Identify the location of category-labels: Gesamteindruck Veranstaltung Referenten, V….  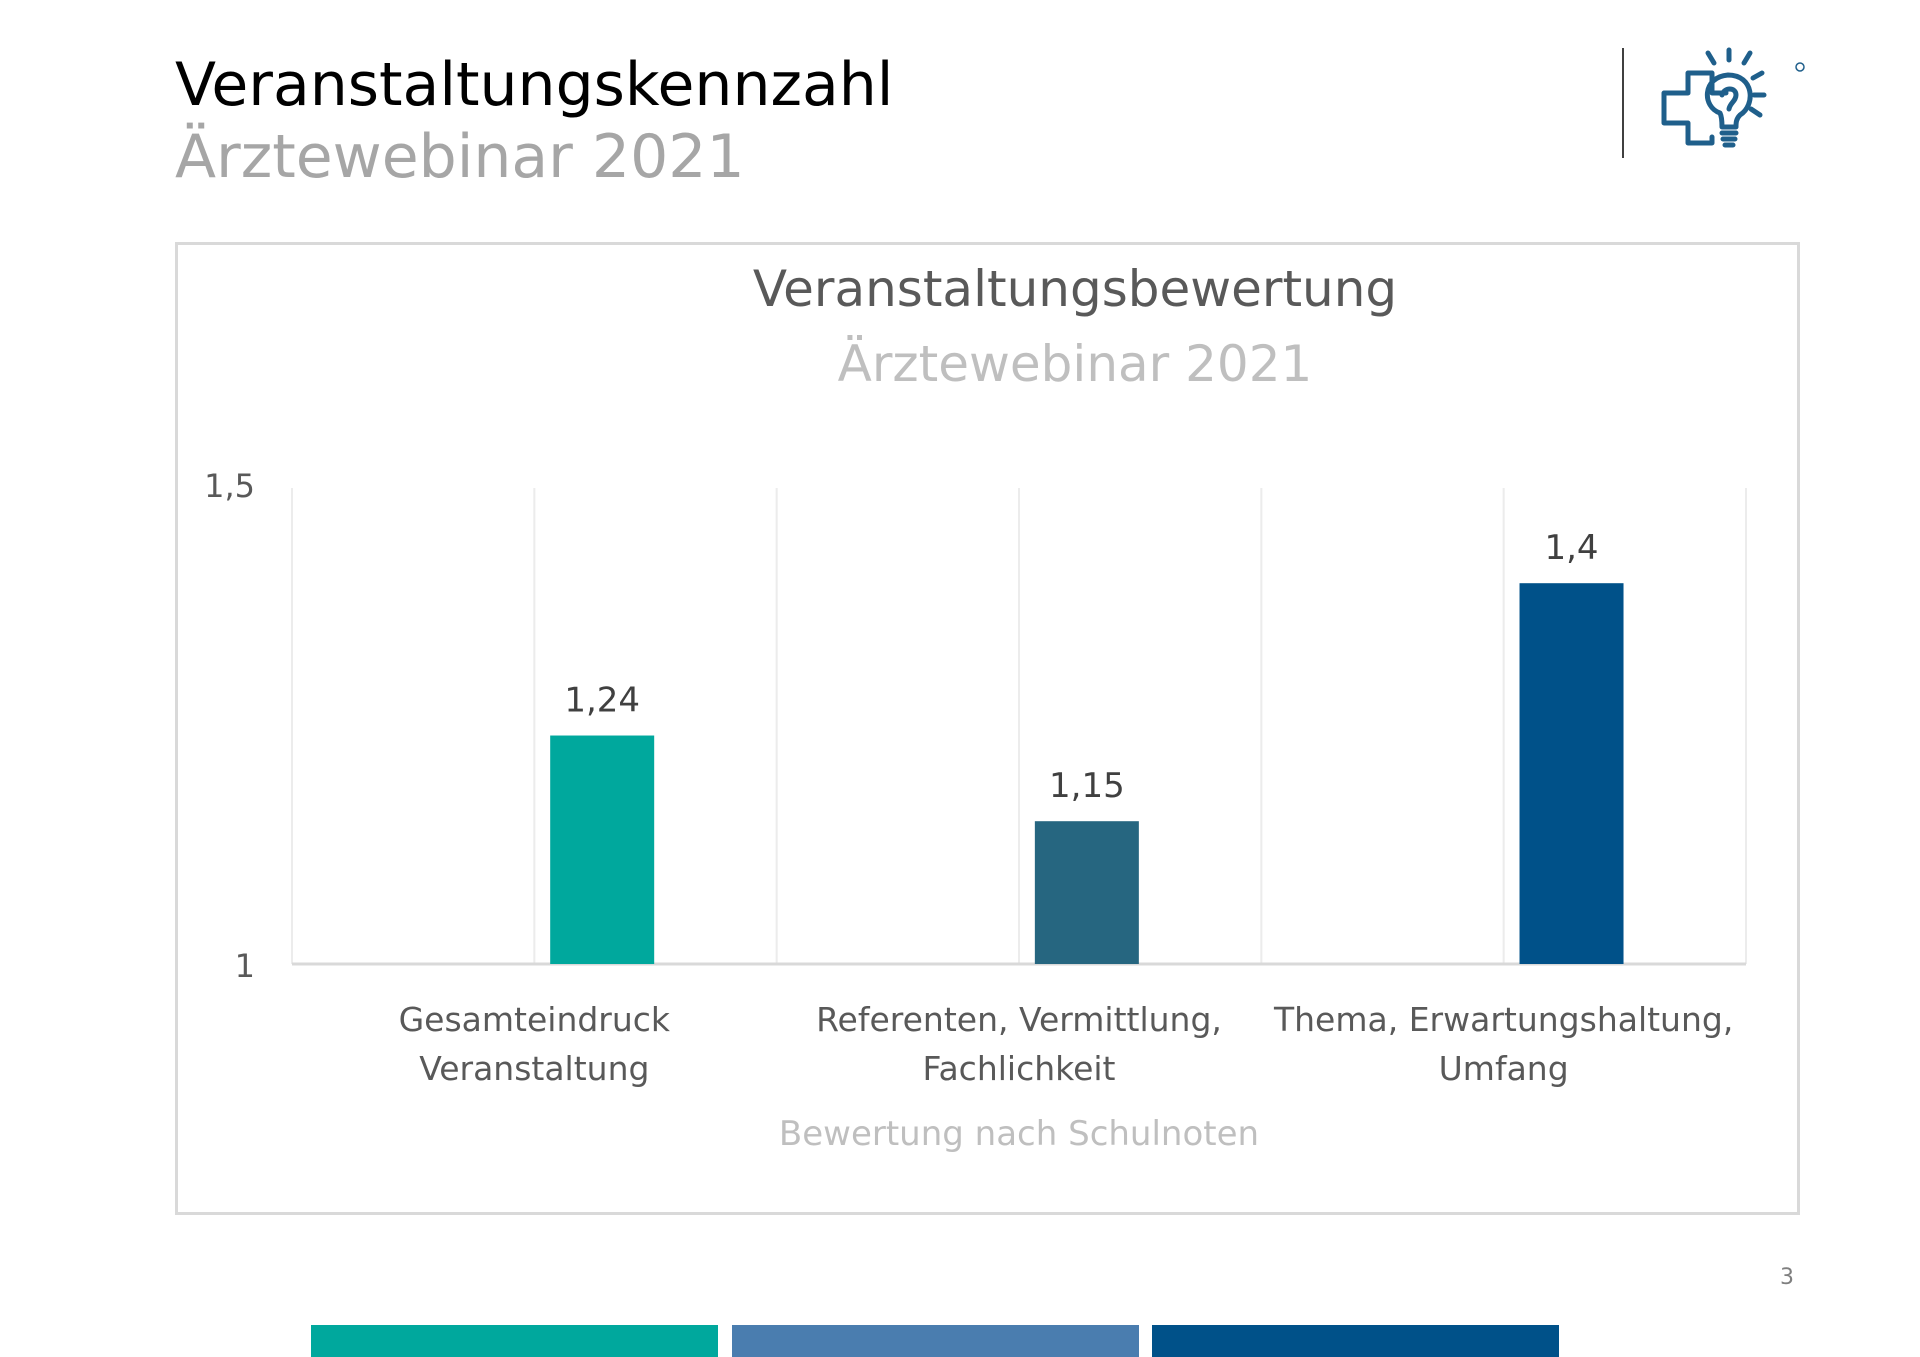
(1066, 1044).